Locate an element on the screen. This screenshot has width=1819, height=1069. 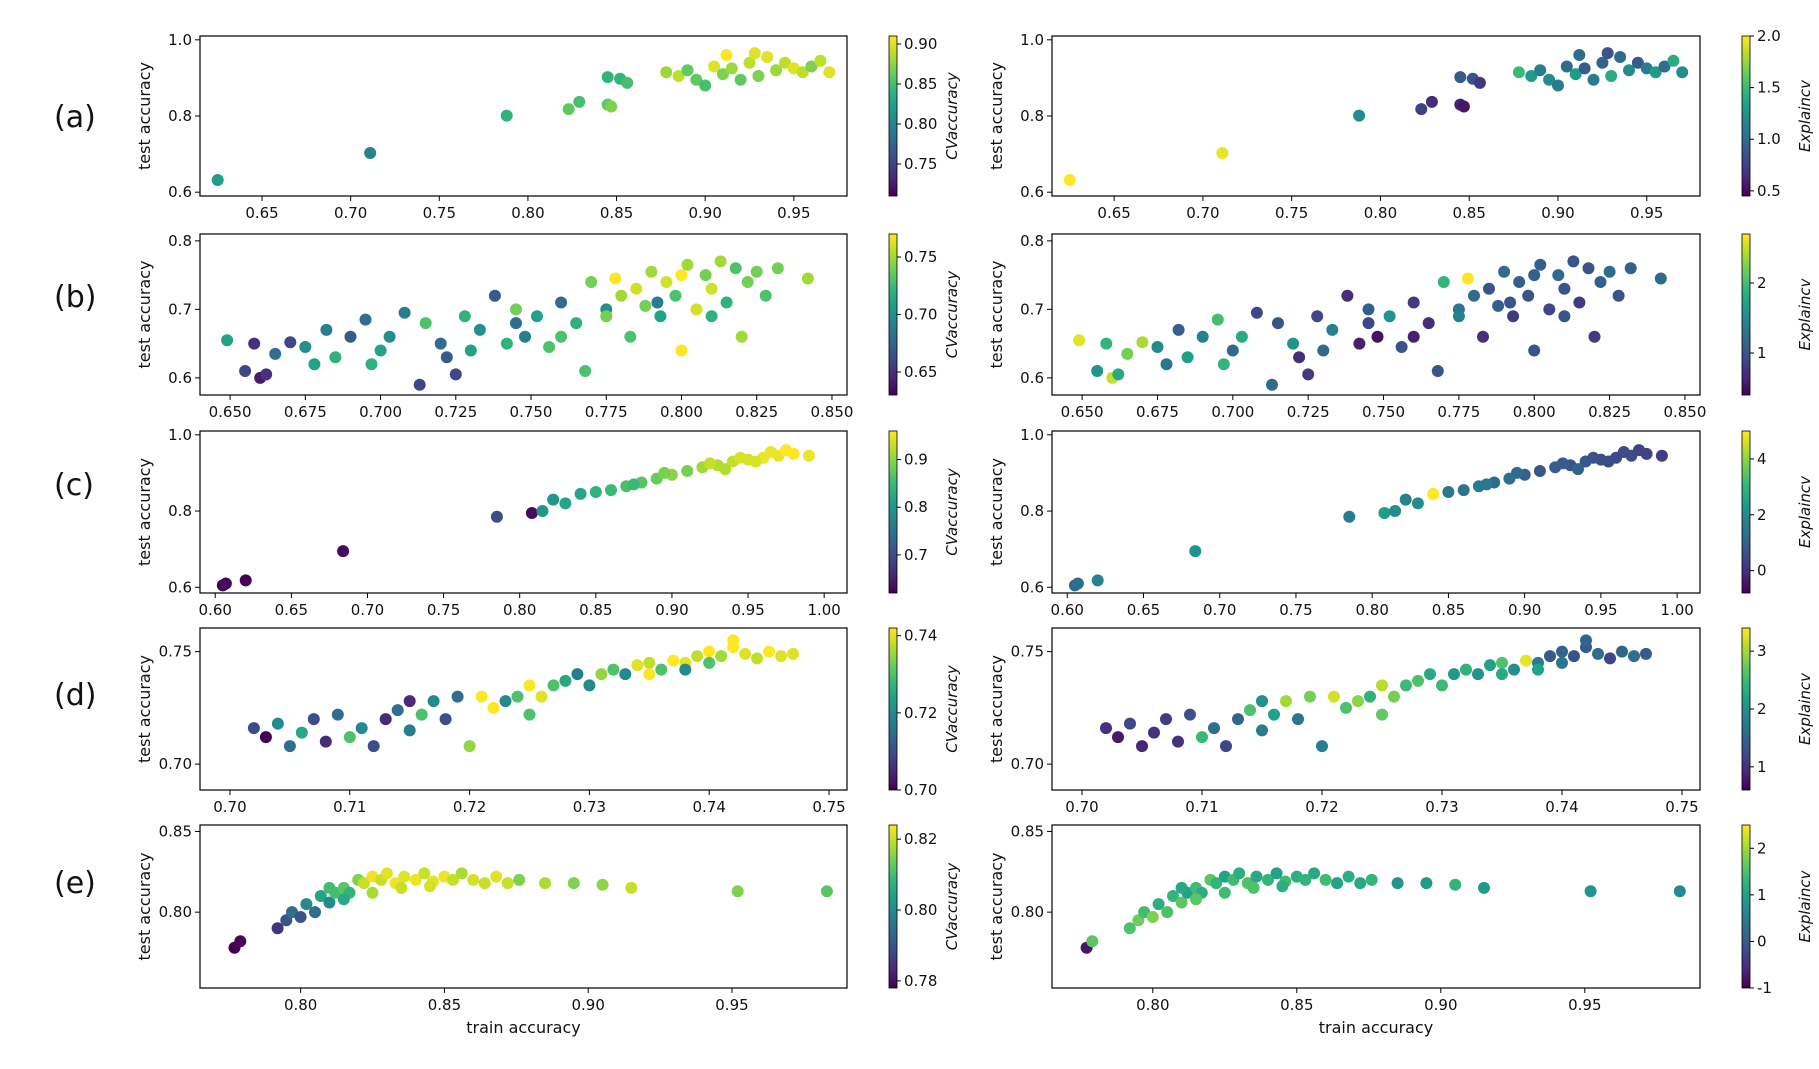
y-tick-label: 0.7 is located at coordinates (1032, 309).